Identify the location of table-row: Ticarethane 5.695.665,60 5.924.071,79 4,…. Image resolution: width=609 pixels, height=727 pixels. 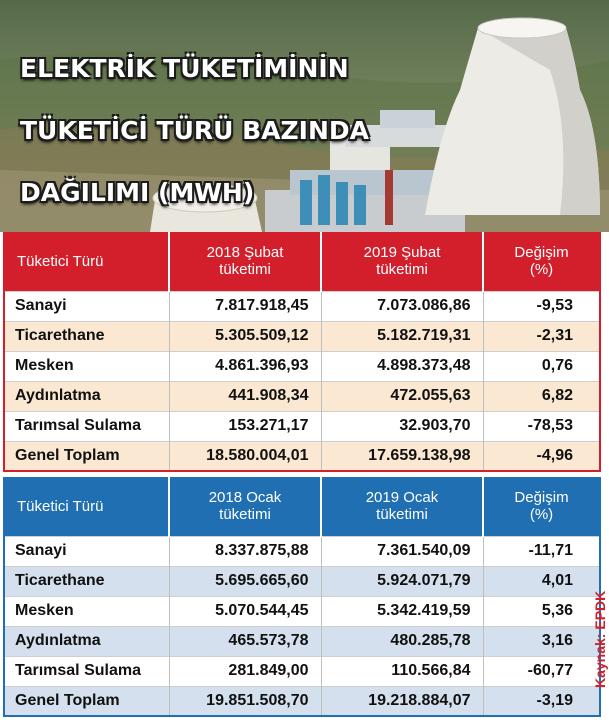
(302, 580).